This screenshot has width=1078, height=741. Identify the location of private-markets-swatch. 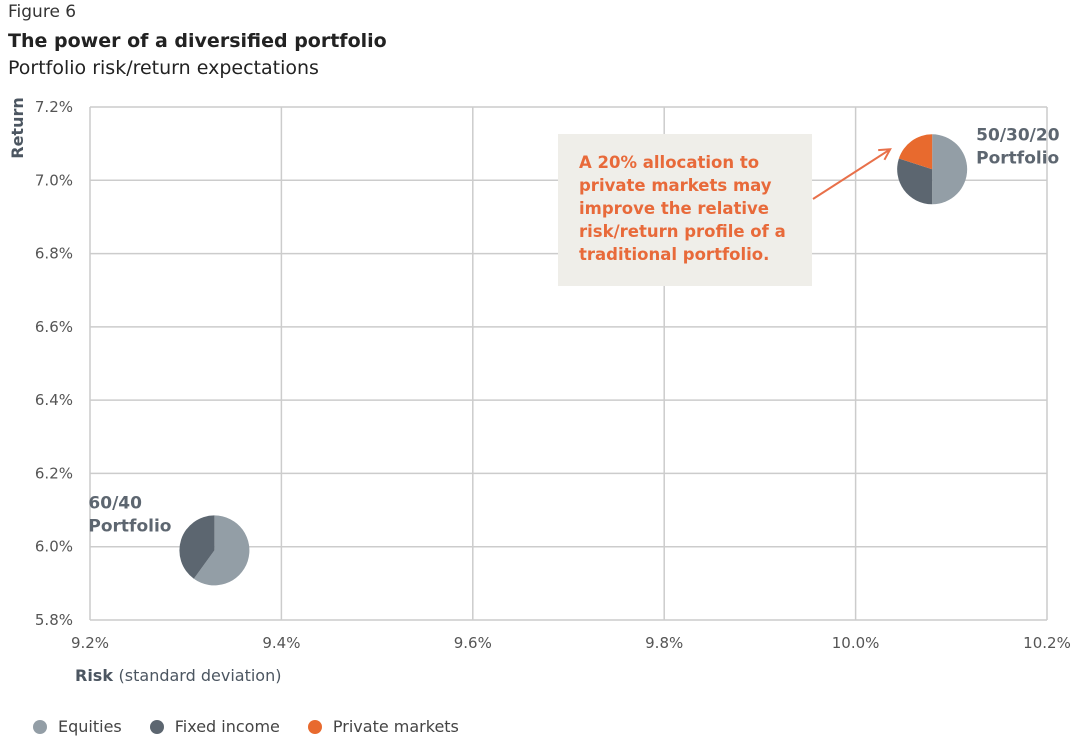
(314, 726).